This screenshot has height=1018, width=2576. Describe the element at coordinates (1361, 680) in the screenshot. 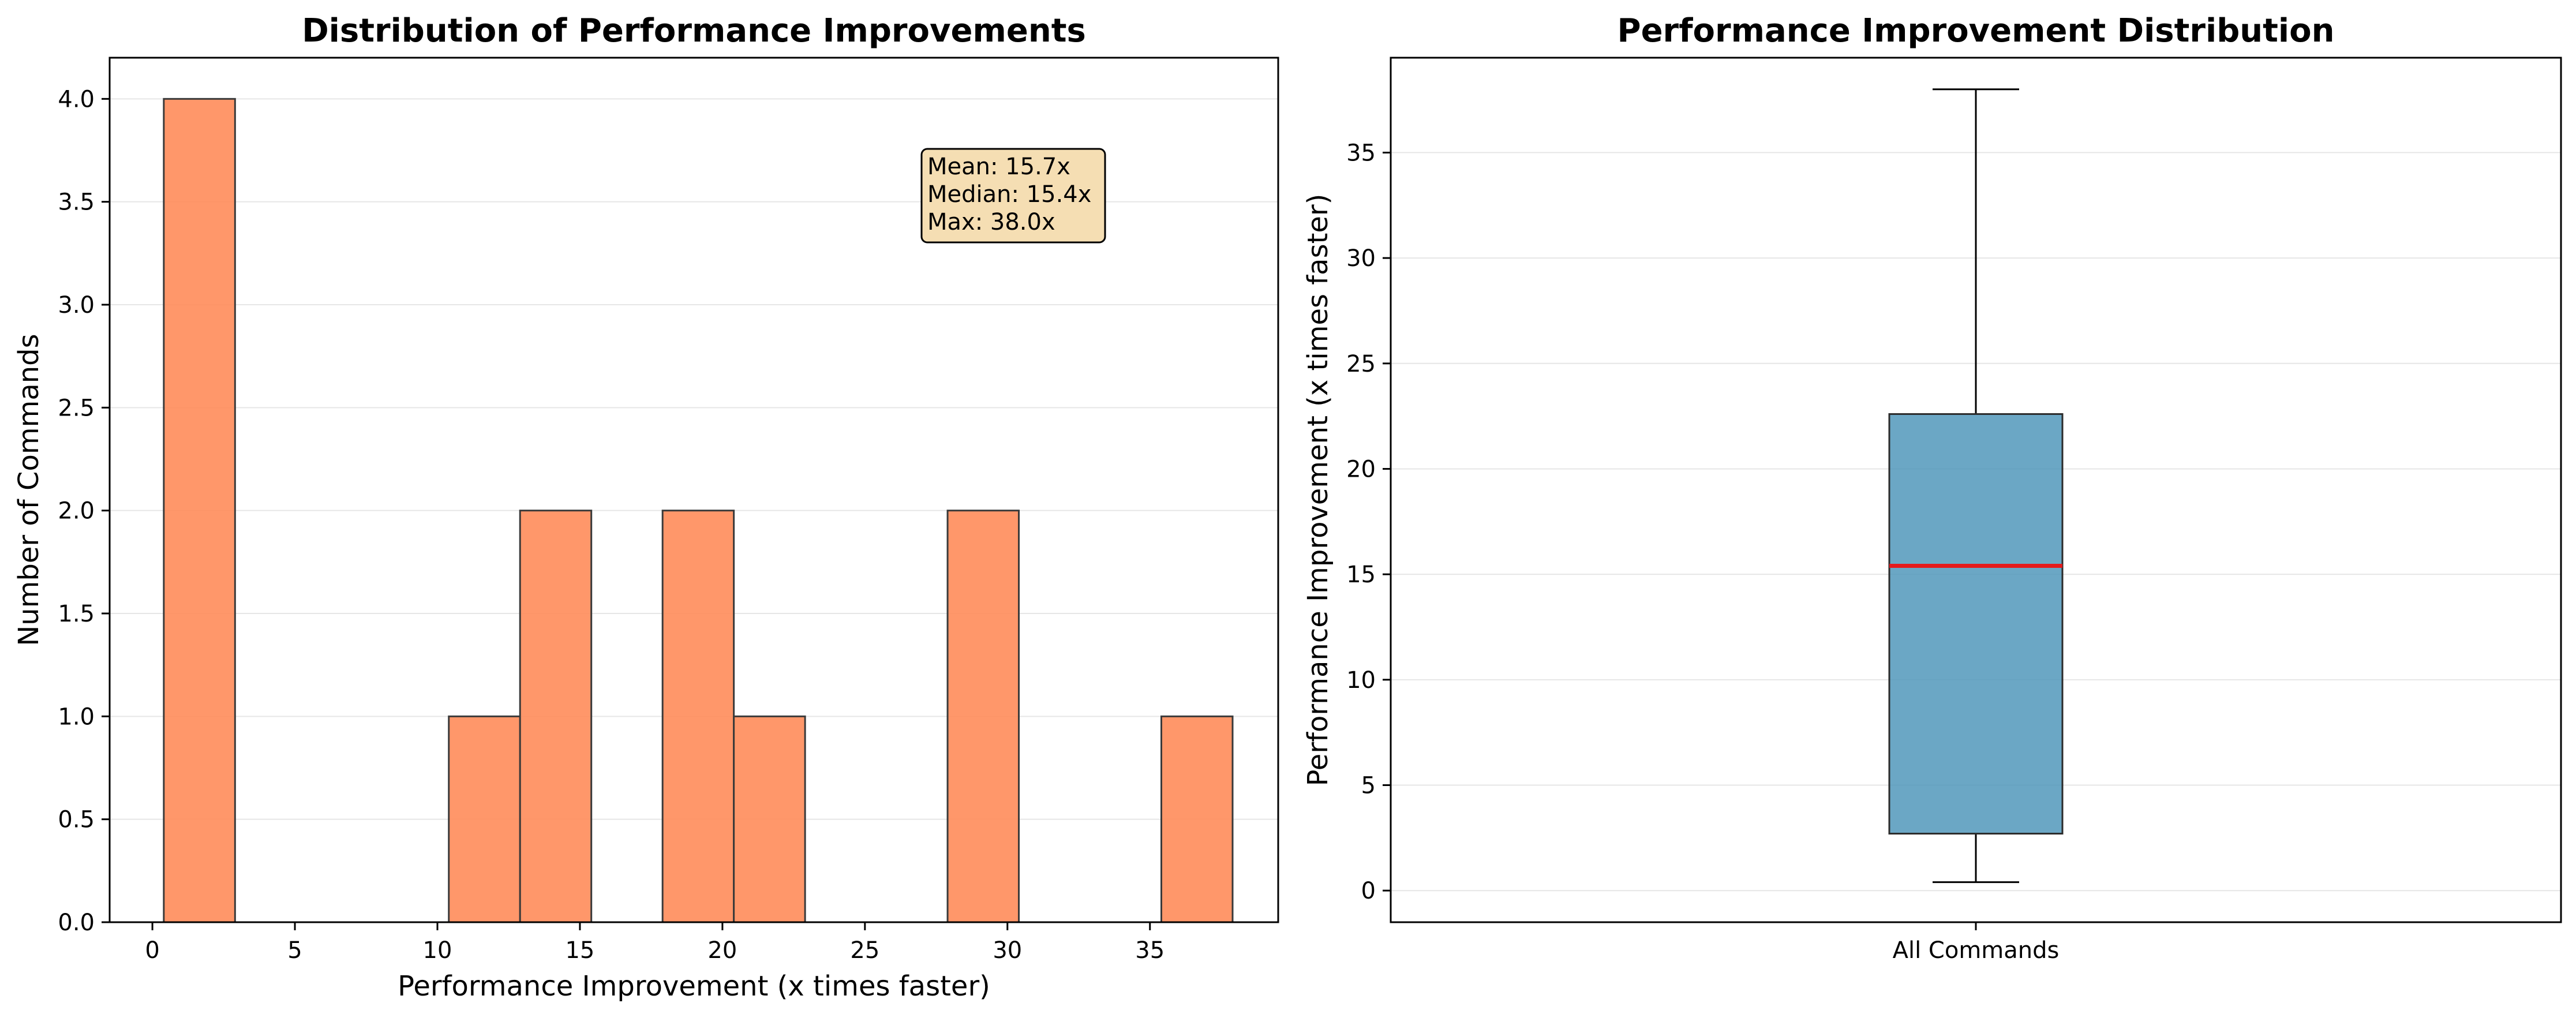

I see `boxplot-y-tick-label: 10` at that location.